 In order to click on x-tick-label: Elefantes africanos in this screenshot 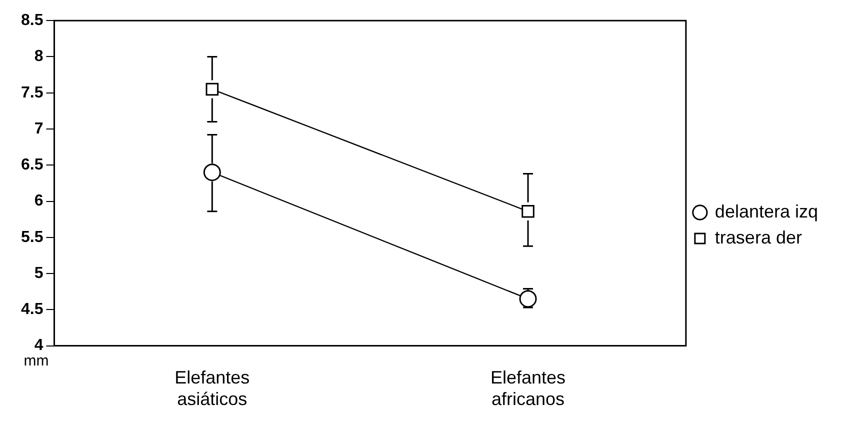, I will do `click(528, 389)`.